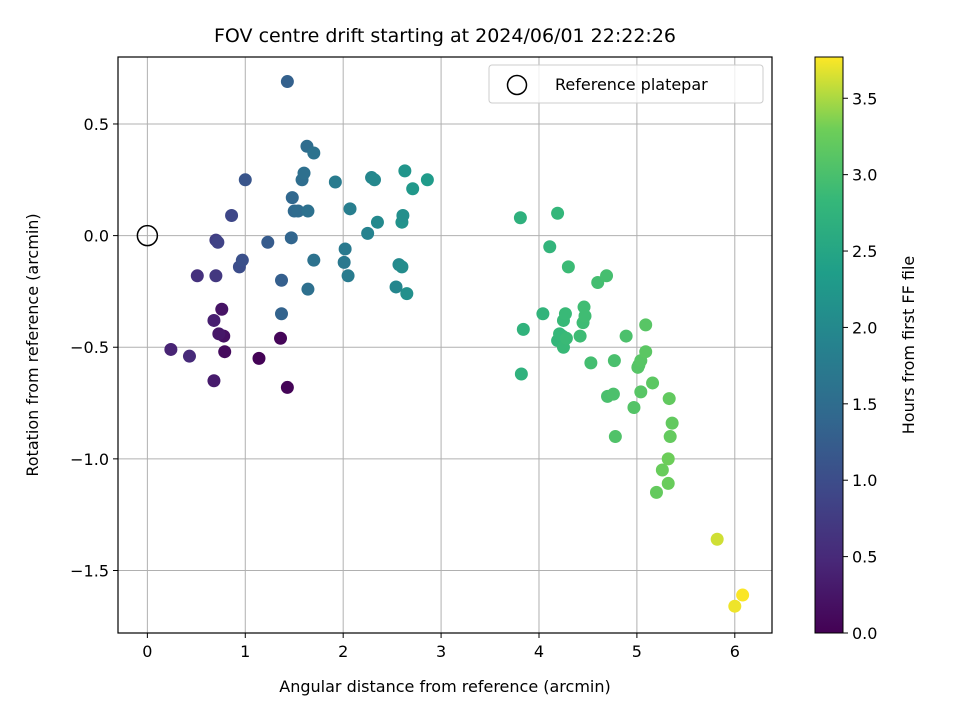 The width and height of the screenshot is (960, 720). I want to click on x-axis-label: Angular distance from reference (arcmin), so click(444, 686).